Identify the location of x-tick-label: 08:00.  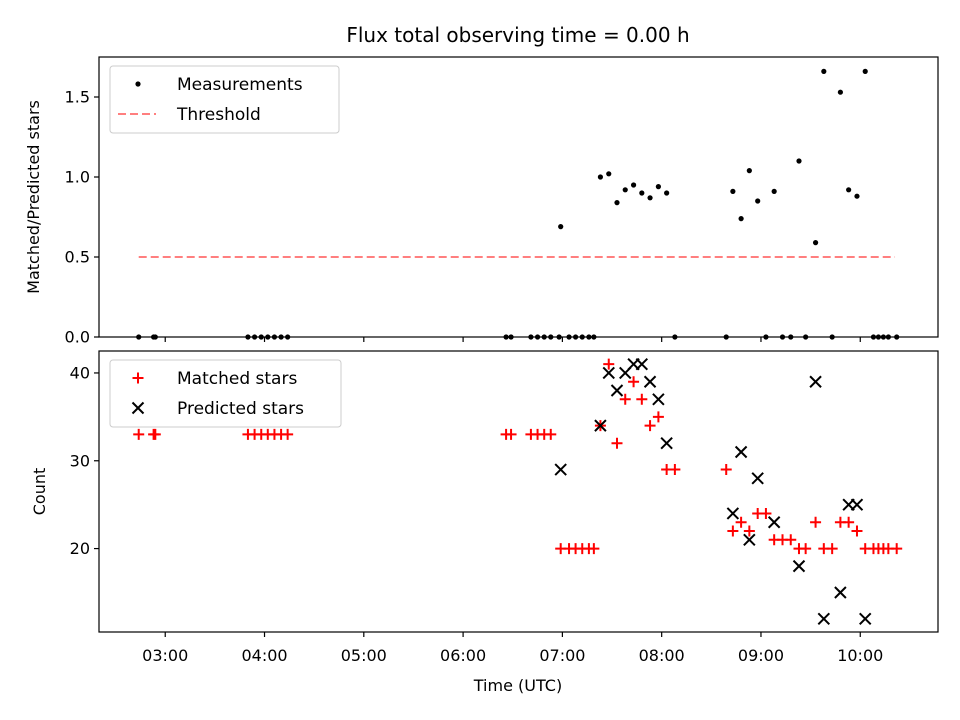
(662, 655).